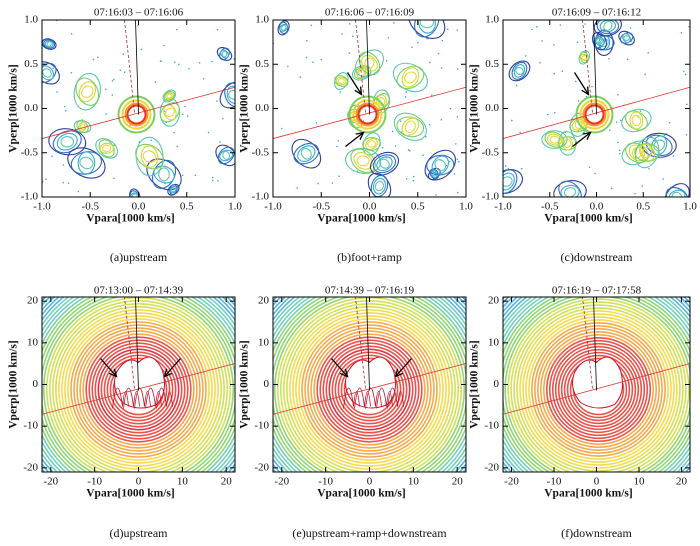  Describe the element at coordinates (33, 342) in the screenshot. I see `y-tick-label: 10` at that location.